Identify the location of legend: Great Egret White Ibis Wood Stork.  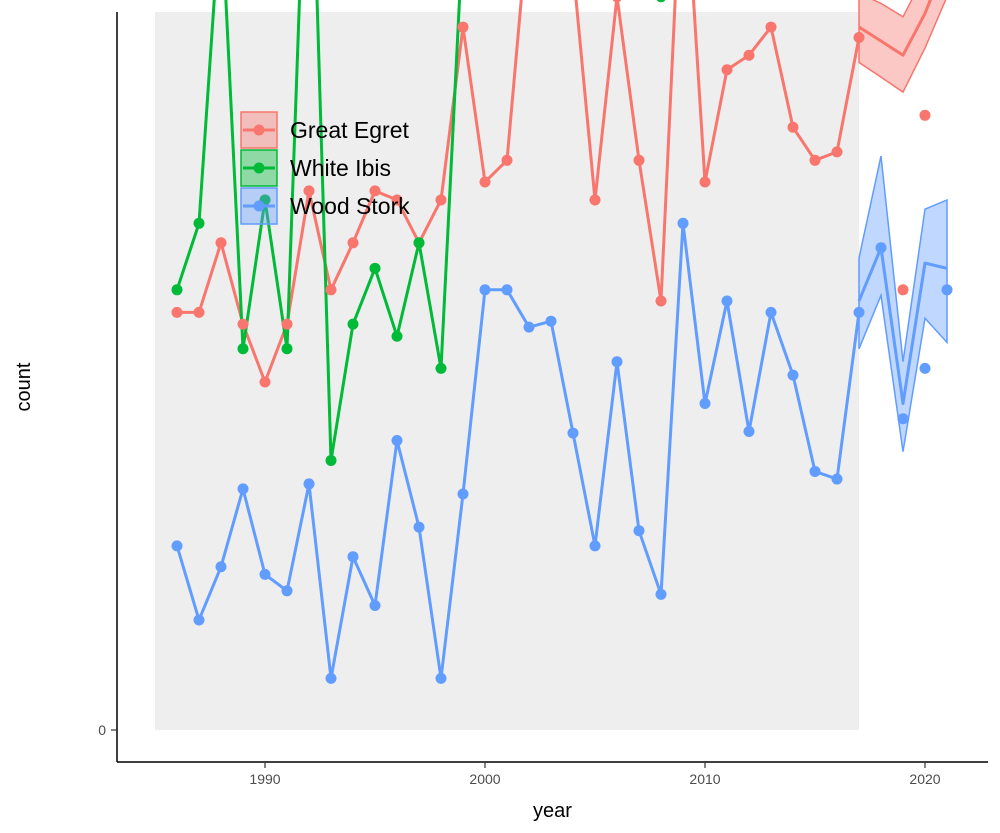
(325, 168).